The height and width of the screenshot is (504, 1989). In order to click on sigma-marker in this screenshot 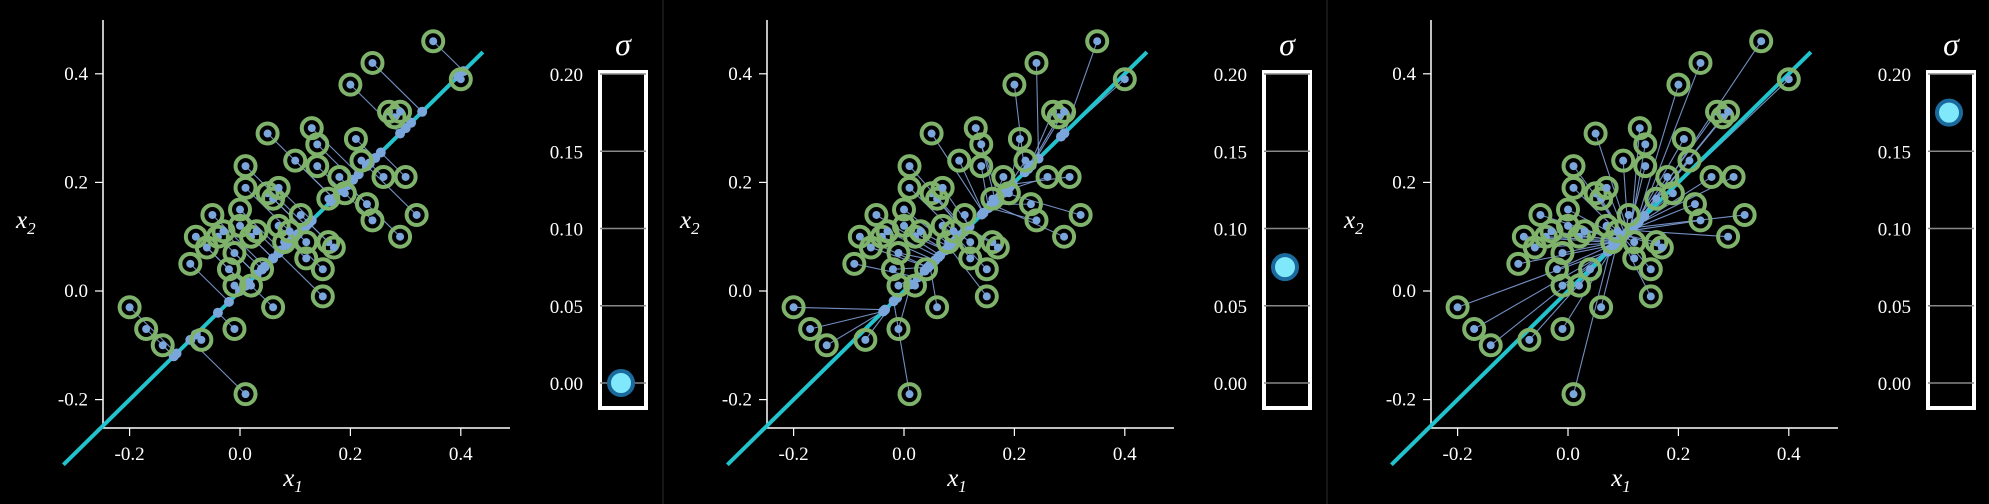, I will do `click(1285, 267)`.